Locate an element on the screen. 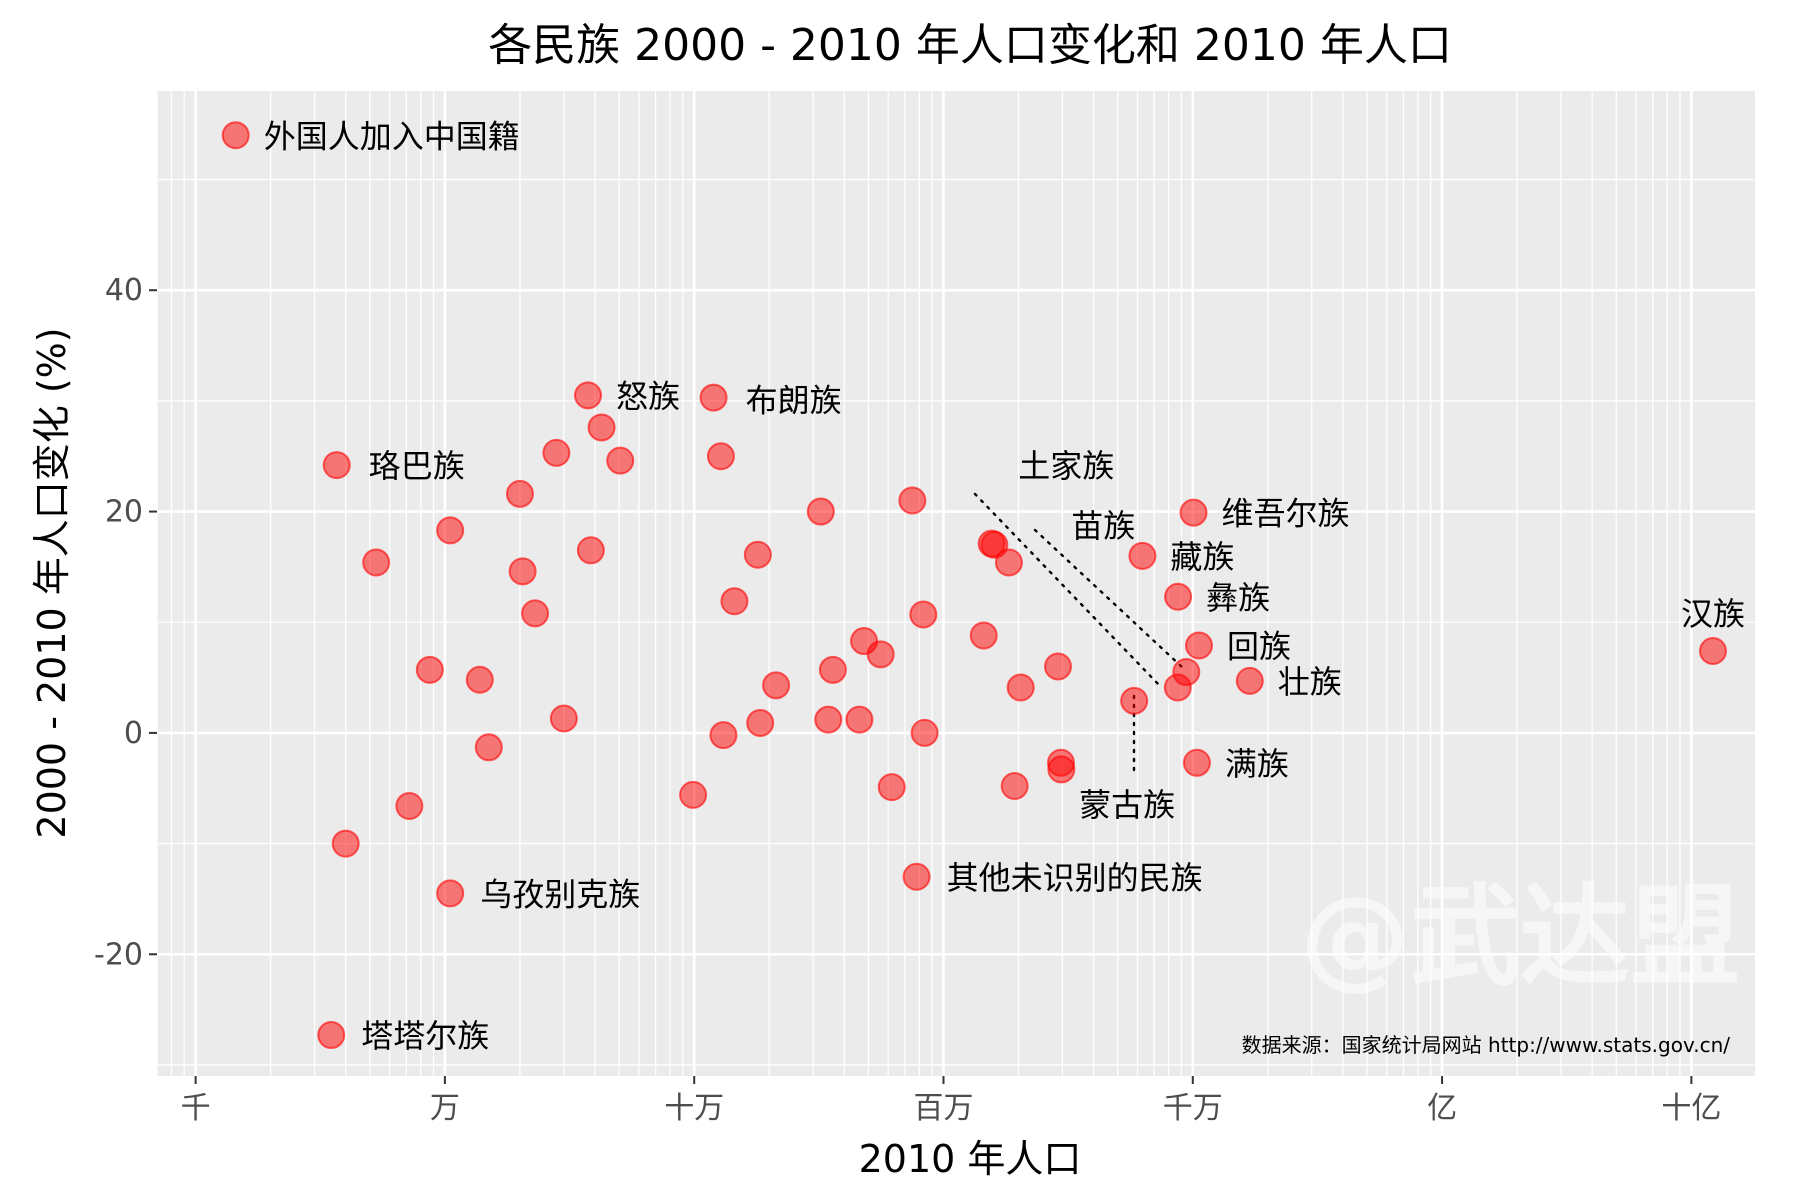  x-tick-label: 百万 is located at coordinates (943, 1108).